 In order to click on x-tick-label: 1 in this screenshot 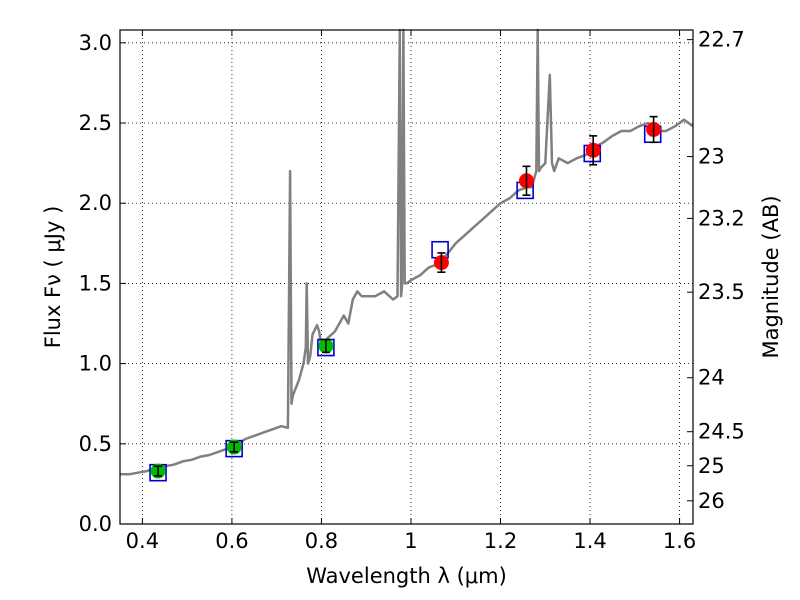, I will do `click(410, 541)`.